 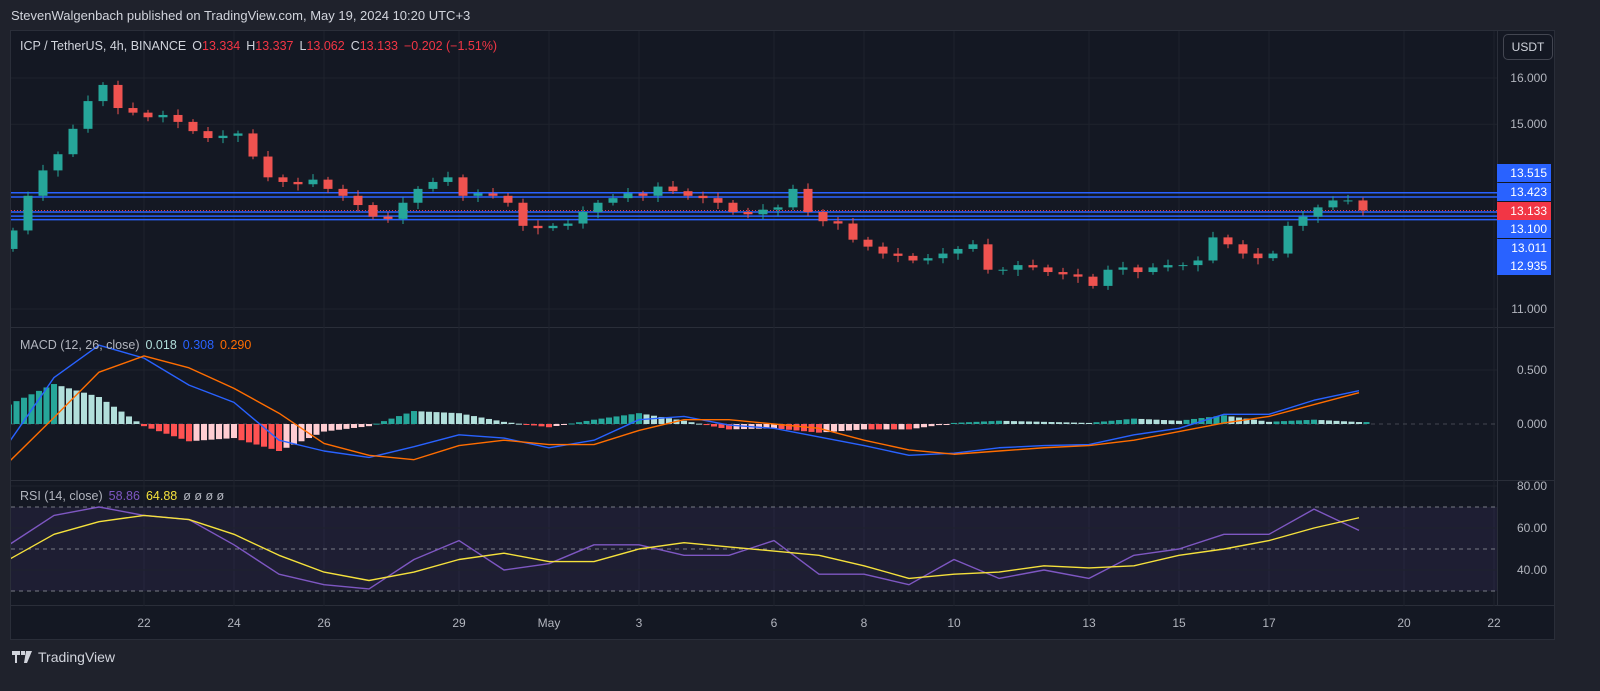 What do you see at coordinates (125, 496) in the screenshot?
I see `rsi-legend: RSI (14, close) 58.86 64.88 ø ø ø ø` at bounding box center [125, 496].